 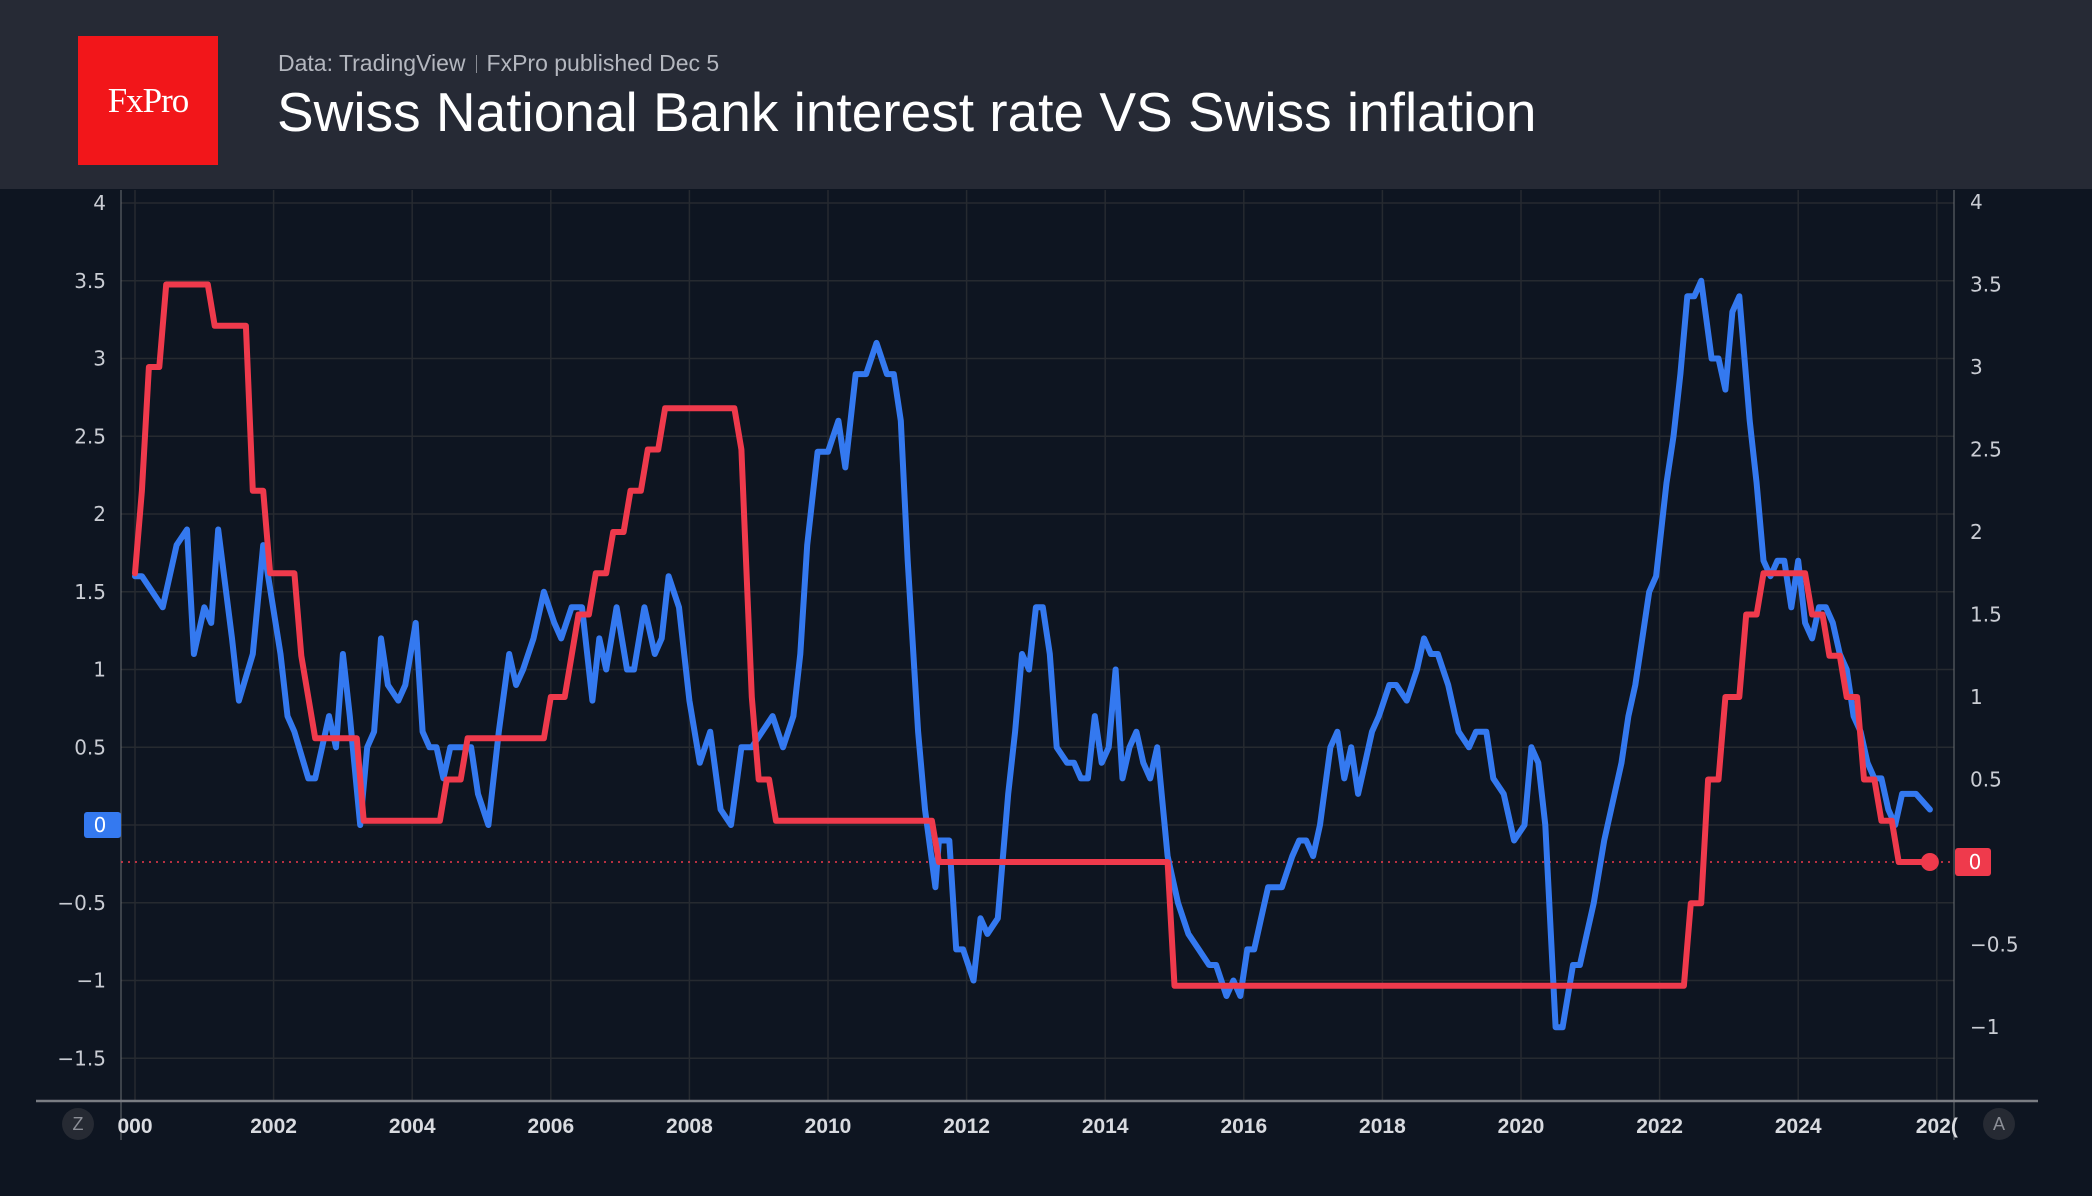 I want to click on subtitle: Data: TradingView FxPro published Dec 5, so click(x=498, y=63).